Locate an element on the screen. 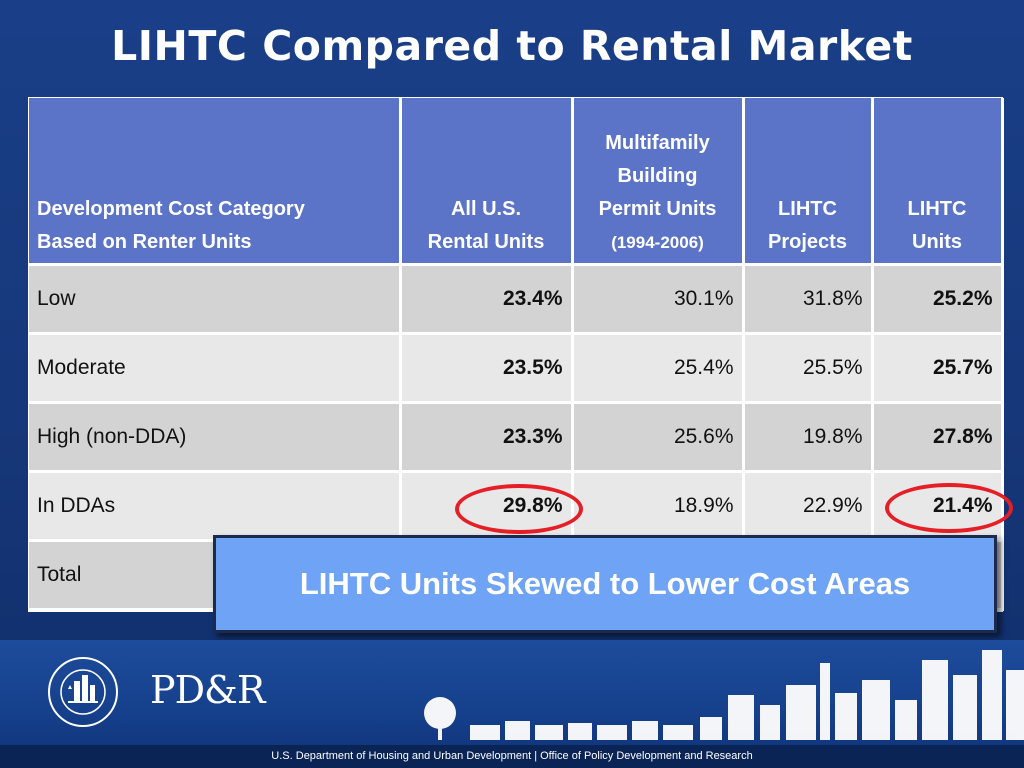 The image size is (1024, 768). cell-multifamily: 25.4% is located at coordinates (658, 368).